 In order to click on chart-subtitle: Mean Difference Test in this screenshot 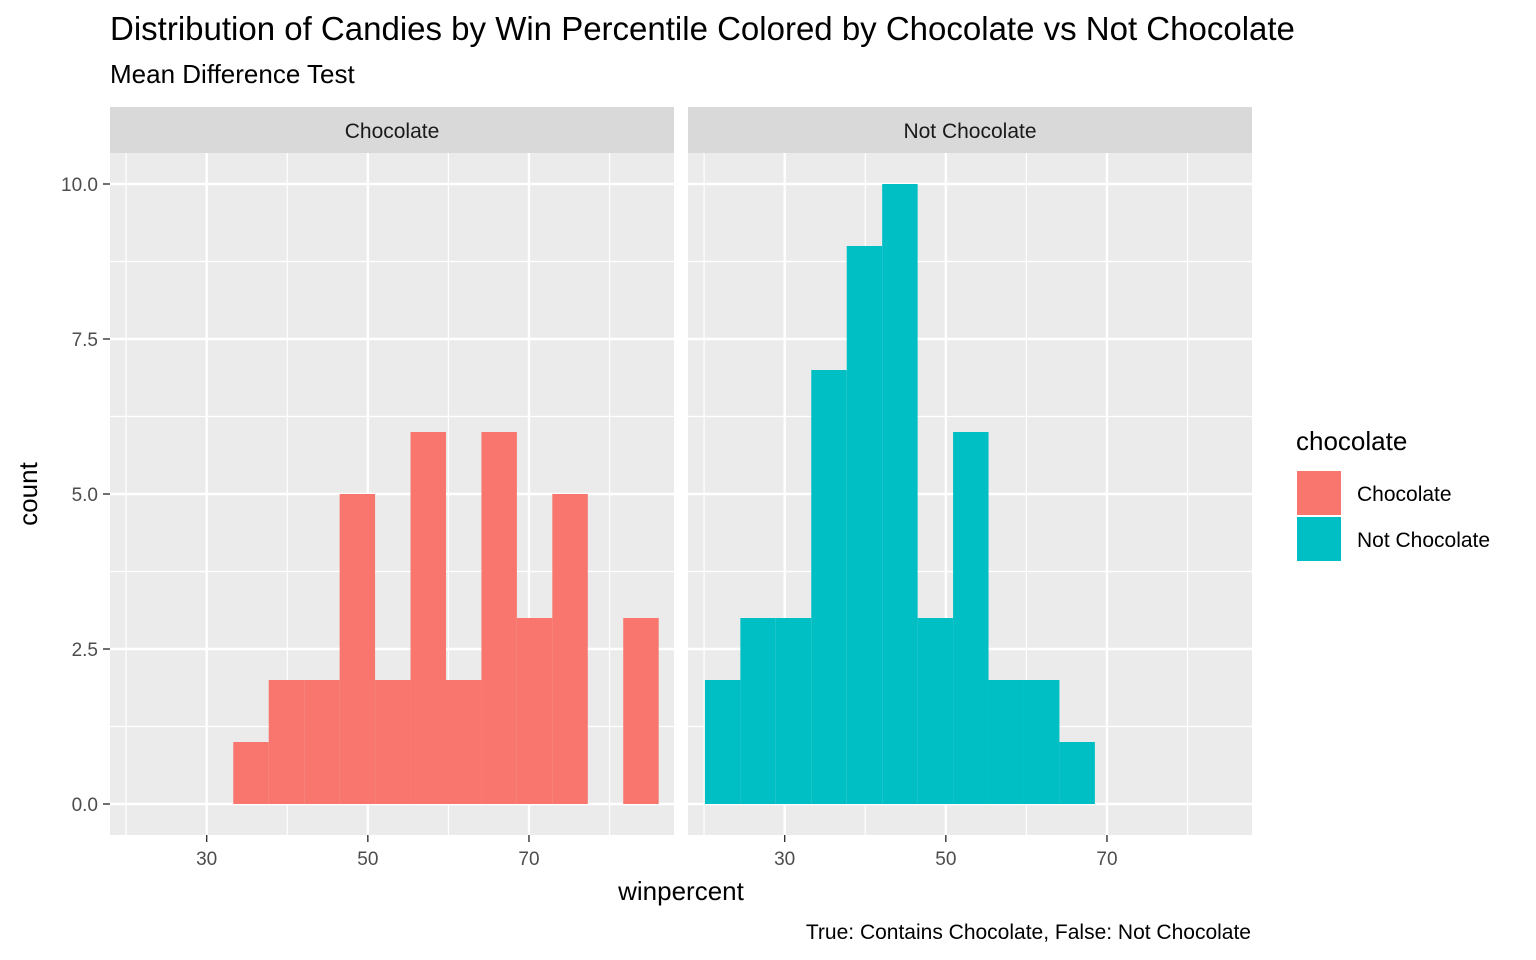, I will do `click(233, 74)`.